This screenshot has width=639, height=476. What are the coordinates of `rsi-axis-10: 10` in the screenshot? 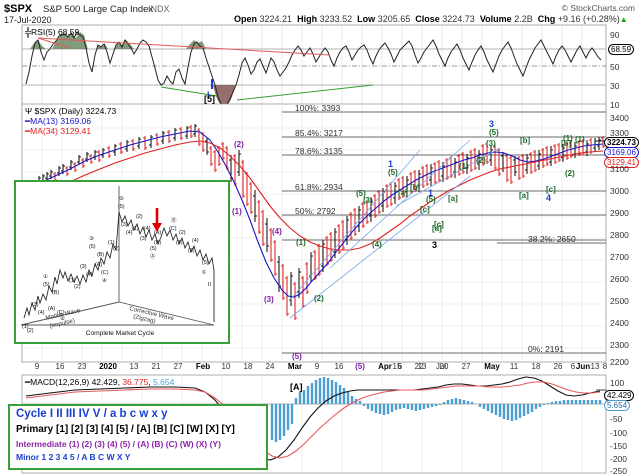 It's located at (615, 105).